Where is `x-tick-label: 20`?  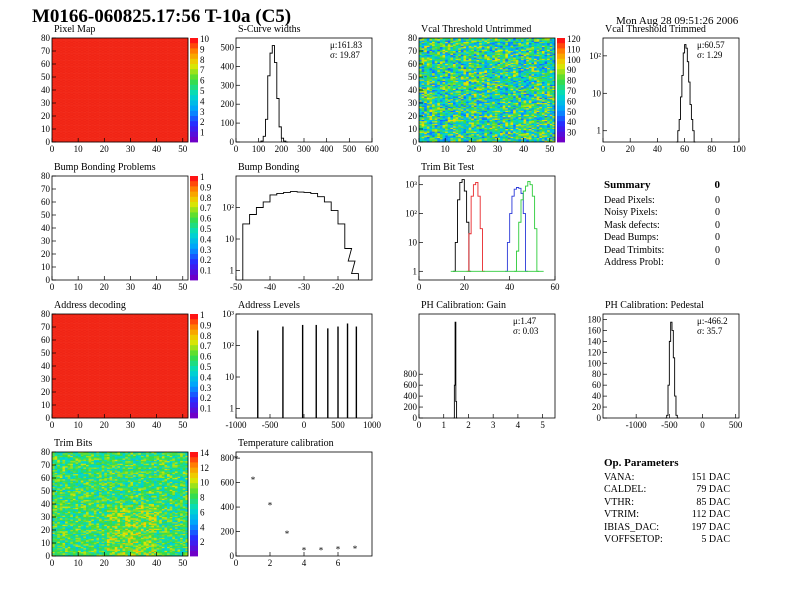
x-tick-label: 20 is located at coordinates (105, 149).